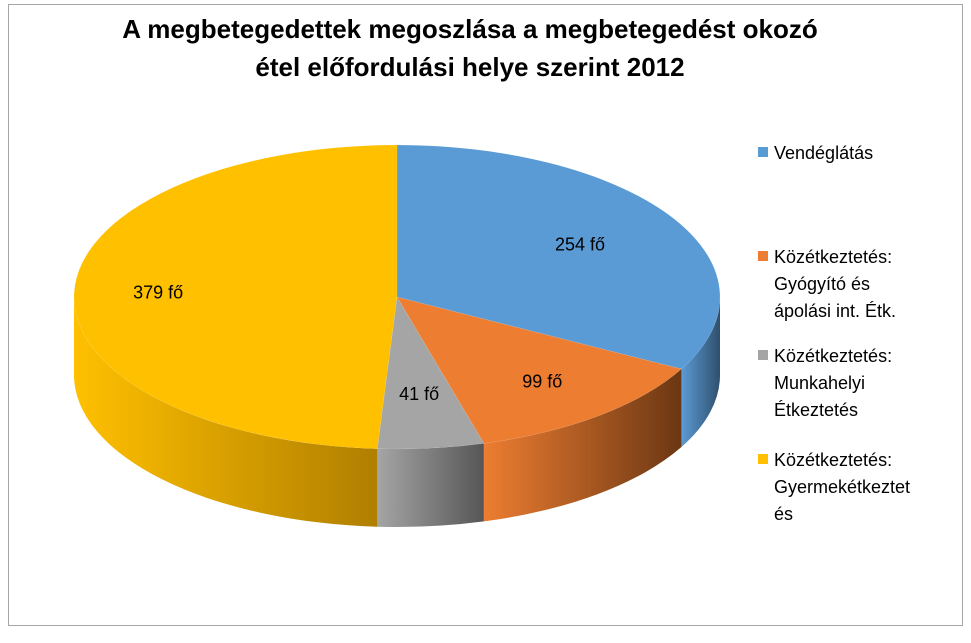 Image resolution: width=971 pixels, height=643 pixels. I want to click on data-label-kozetkeztetes-gyogyito-es-apolasi-int-etk: 99 fő, so click(542, 381).